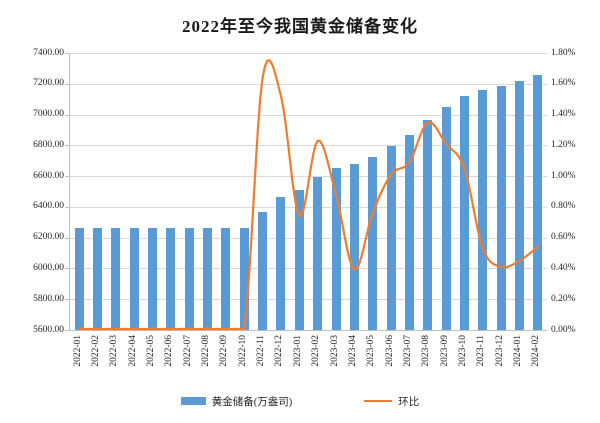 The height and width of the screenshot is (423, 600). What do you see at coordinates (96, 351) in the screenshot?
I see `x-axis-label: 2022-02` at bounding box center [96, 351].